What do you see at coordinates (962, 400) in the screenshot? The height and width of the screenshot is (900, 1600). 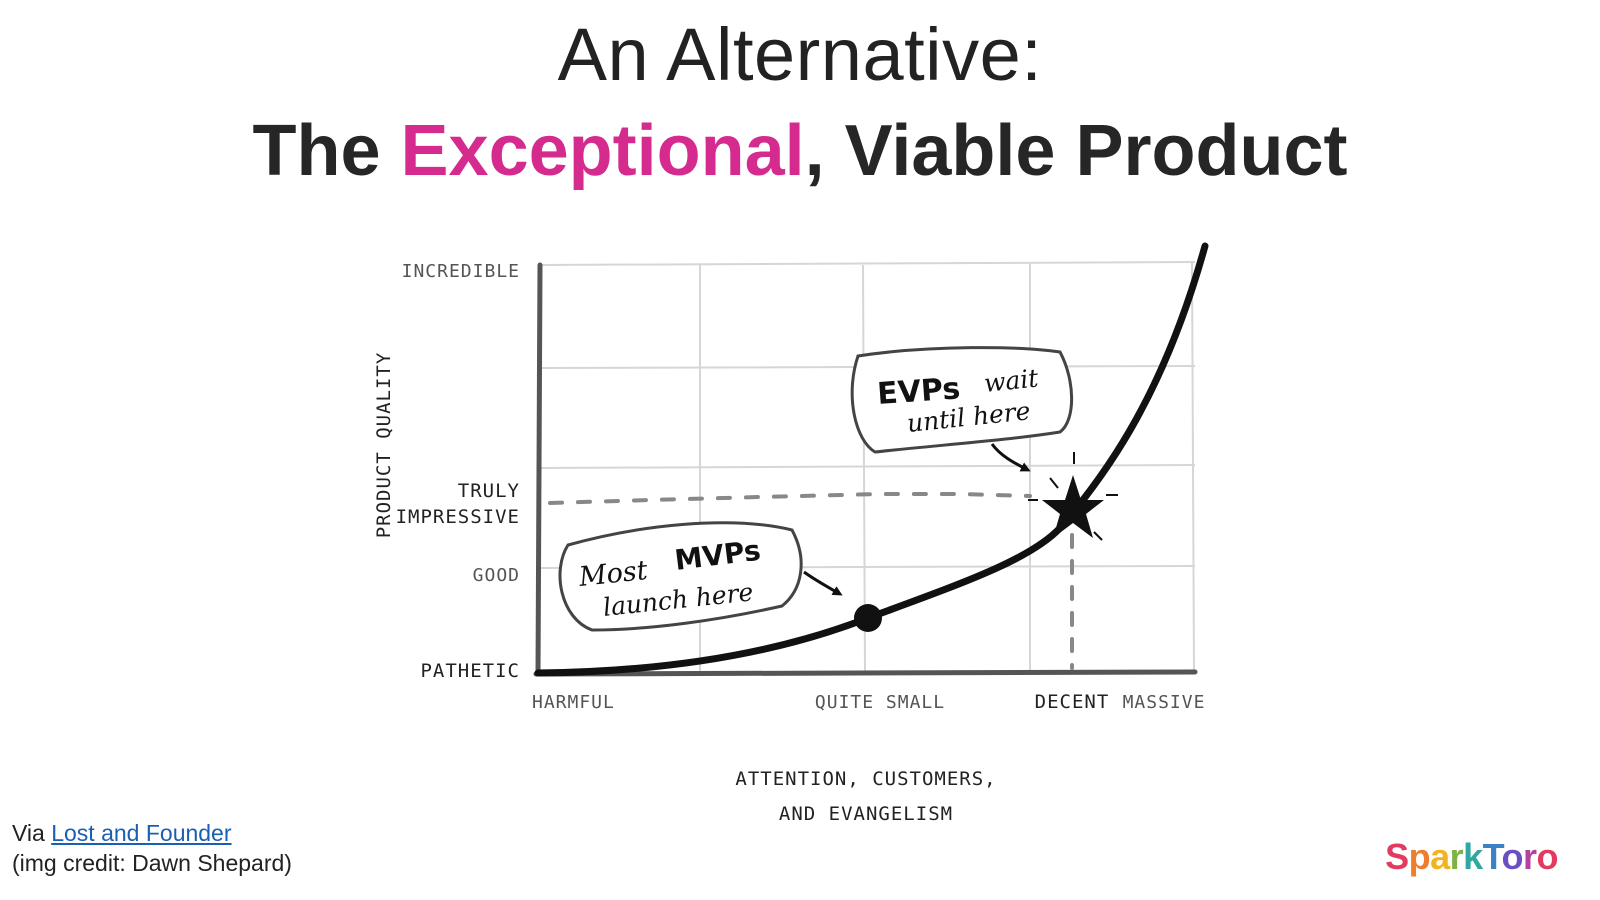 I see `evp-speech-bubble` at bounding box center [962, 400].